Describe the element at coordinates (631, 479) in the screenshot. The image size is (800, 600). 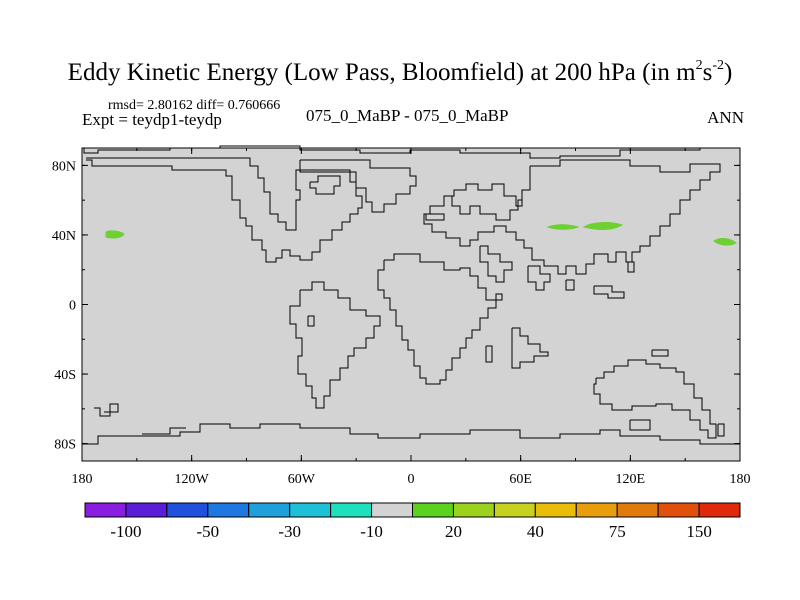
I see `lon-tick-label: 120E` at that location.